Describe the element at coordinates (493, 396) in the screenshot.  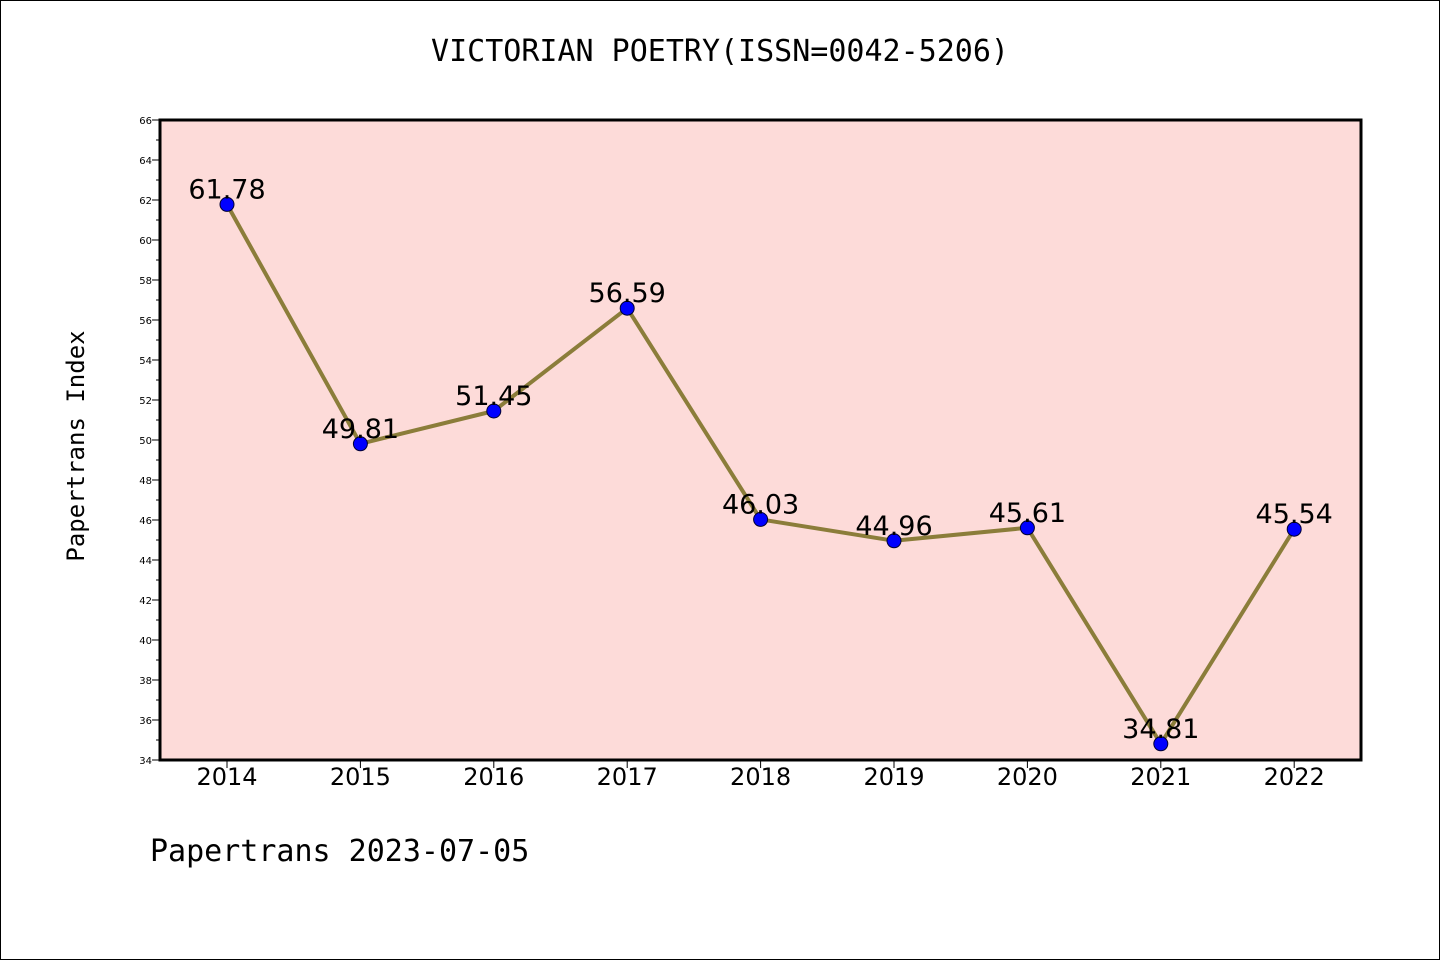
I see `data-label: 51.45` at that location.